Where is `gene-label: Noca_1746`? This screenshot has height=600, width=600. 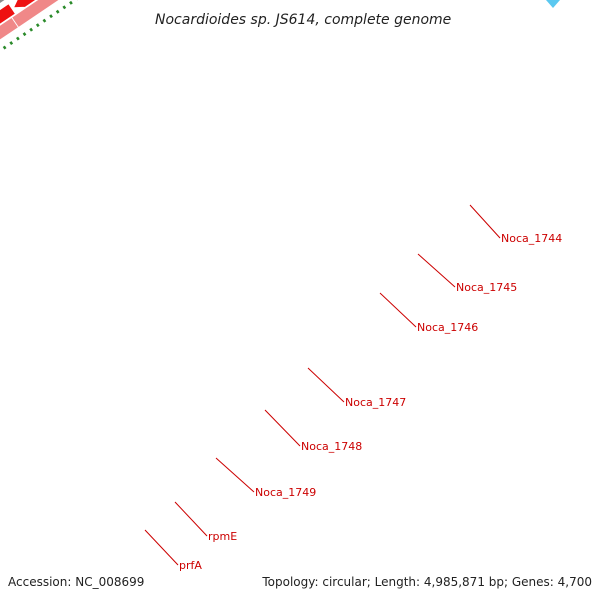 gene-label: Noca_1746 is located at coordinates (447, 327).